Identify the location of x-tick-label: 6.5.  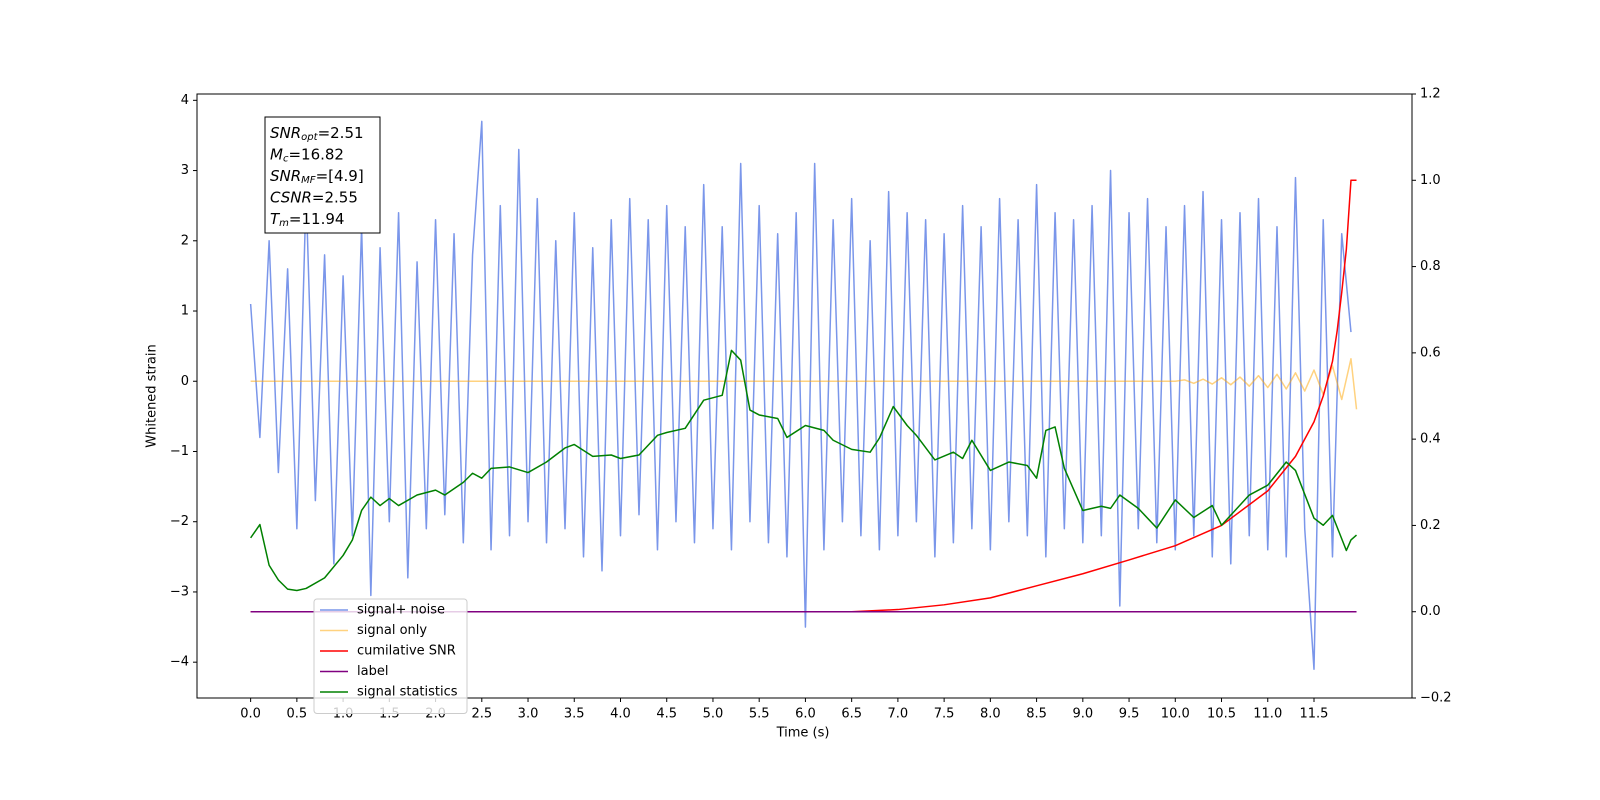
(851, 714).